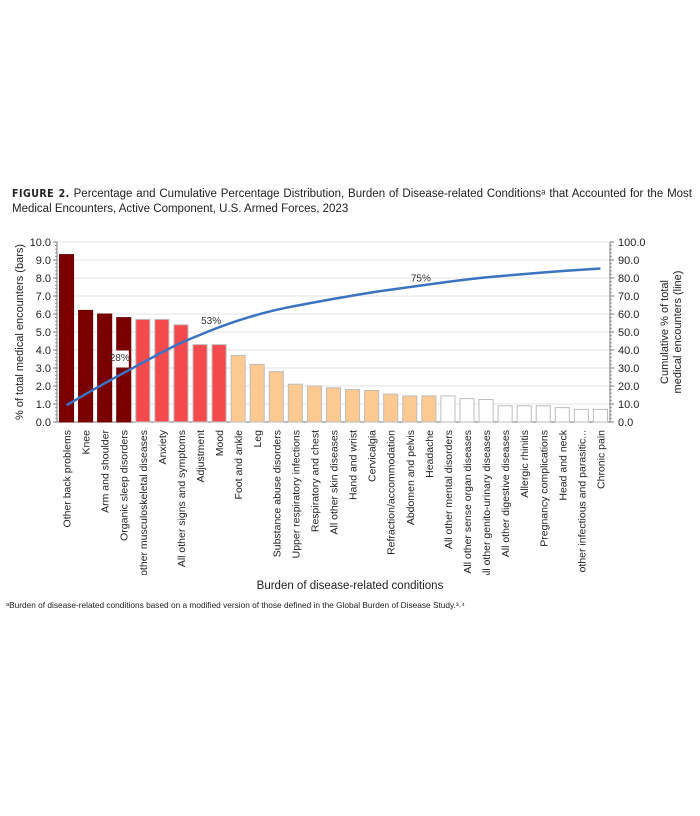 The image size is (700, 816). Describe the element at coordinates (144, 502) in the screenshot. I see `x-tick-label: All other musculoskeletal diseases` at that location.